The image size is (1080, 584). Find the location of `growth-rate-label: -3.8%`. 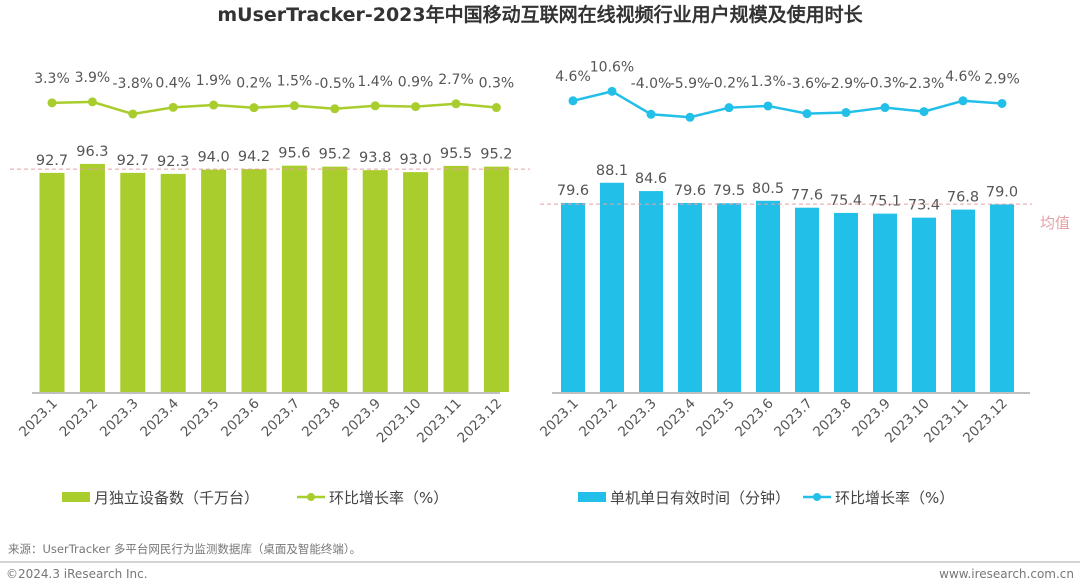

growth-rate-label: -3.8% is located at coordinates (132, 84).